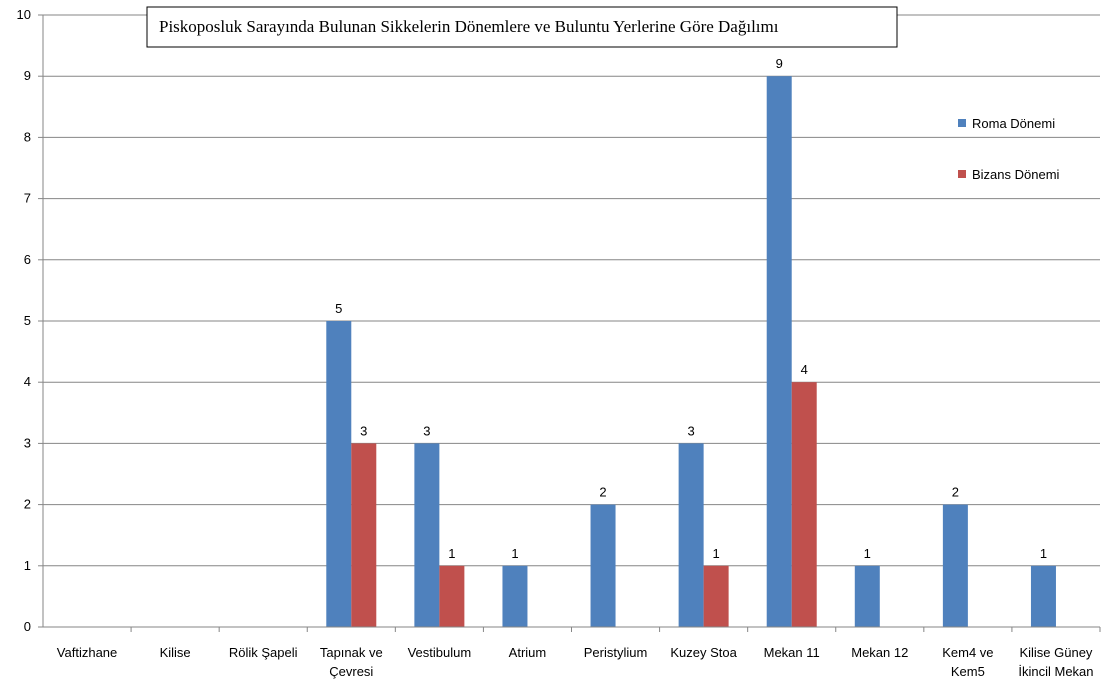 The width and height of the screenshot is (1105, 686). I want to click on y-tick-label: 8, so click(27, 136).